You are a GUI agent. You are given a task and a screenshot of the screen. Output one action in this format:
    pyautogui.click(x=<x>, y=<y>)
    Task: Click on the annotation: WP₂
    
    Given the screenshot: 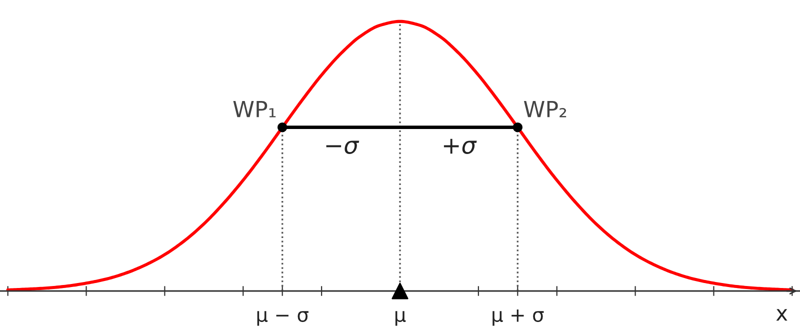 What is the action you would take?
    pyautogui.click(x=545, y=109)
    